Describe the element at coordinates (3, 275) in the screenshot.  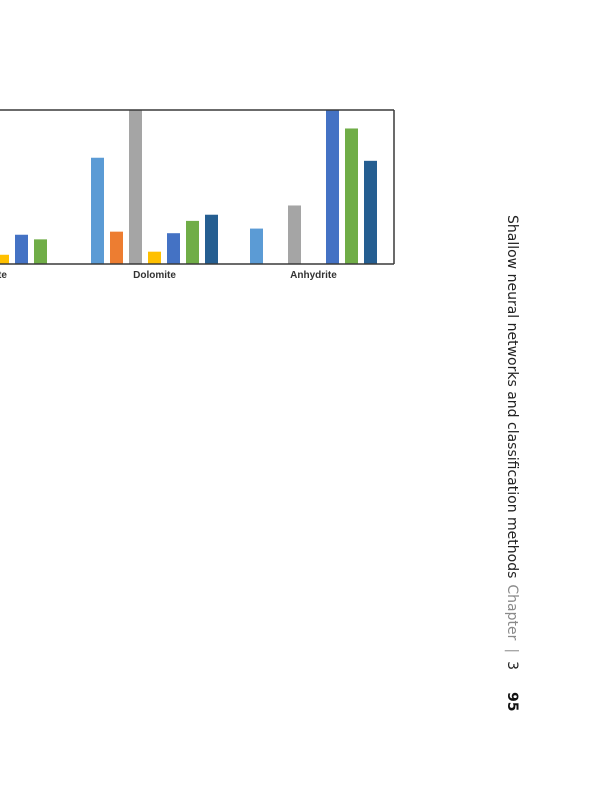
I see `x-tick-label: te` at that location.